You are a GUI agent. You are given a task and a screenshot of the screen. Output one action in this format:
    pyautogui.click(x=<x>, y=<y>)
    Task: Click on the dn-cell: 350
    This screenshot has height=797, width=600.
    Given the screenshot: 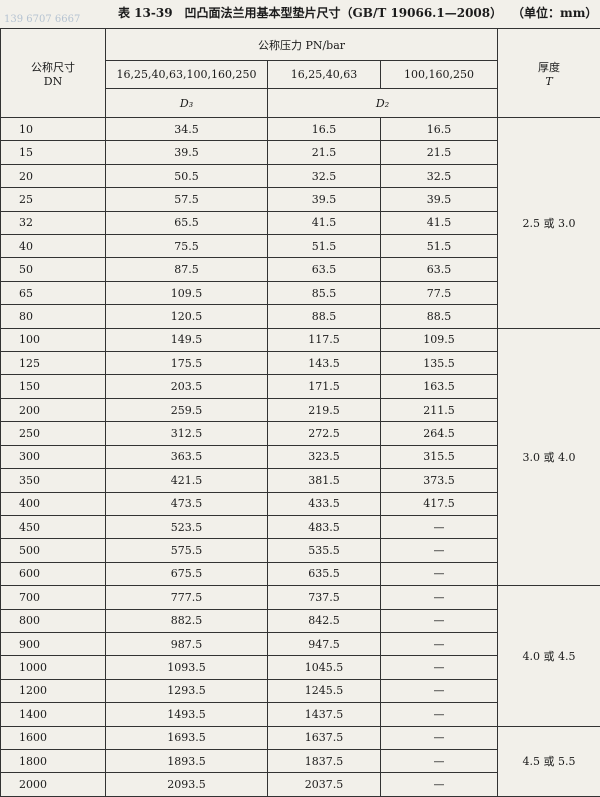 What is the action you would take?
    pyautogui.click(x=53, y=480)
    